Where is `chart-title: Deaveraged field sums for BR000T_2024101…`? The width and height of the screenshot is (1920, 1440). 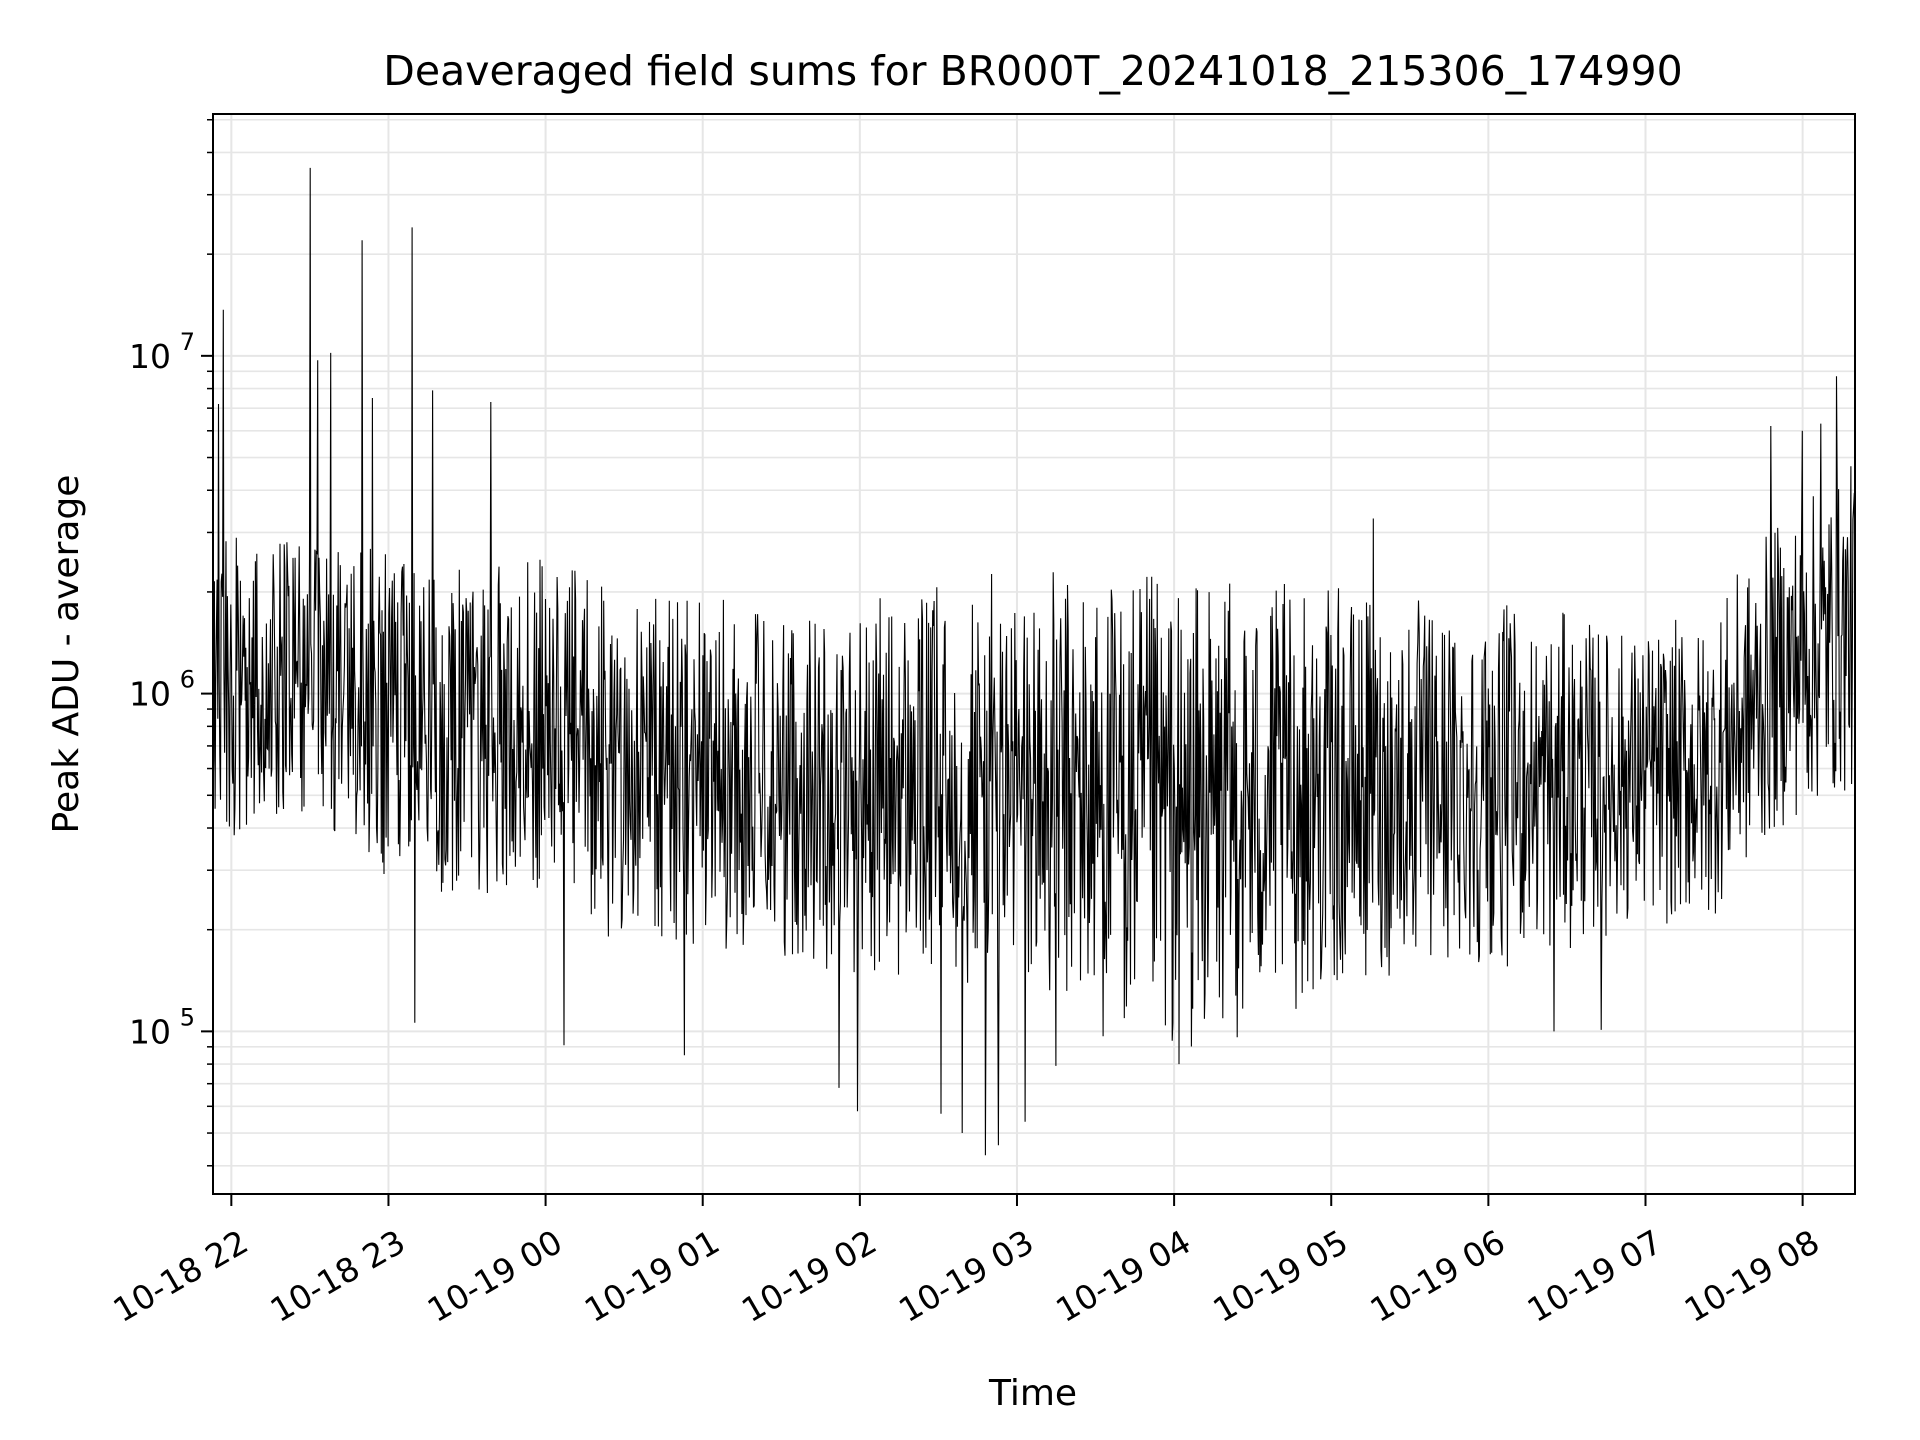 chart-title: Deaveraged field sums for BR000T_2024101… is located at coordinates (1032, 71).